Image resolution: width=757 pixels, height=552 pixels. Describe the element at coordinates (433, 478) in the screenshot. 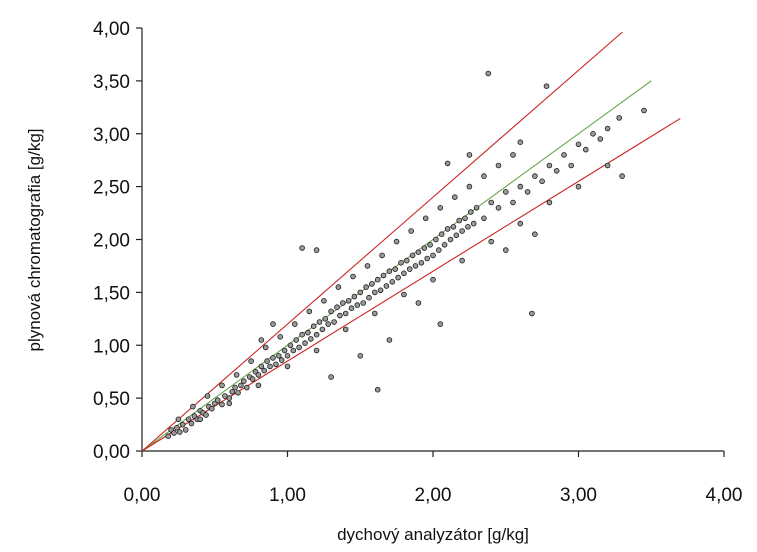

I see `x-ticks: 0,00 1,00 2,00 3,00 4,00` at that location.